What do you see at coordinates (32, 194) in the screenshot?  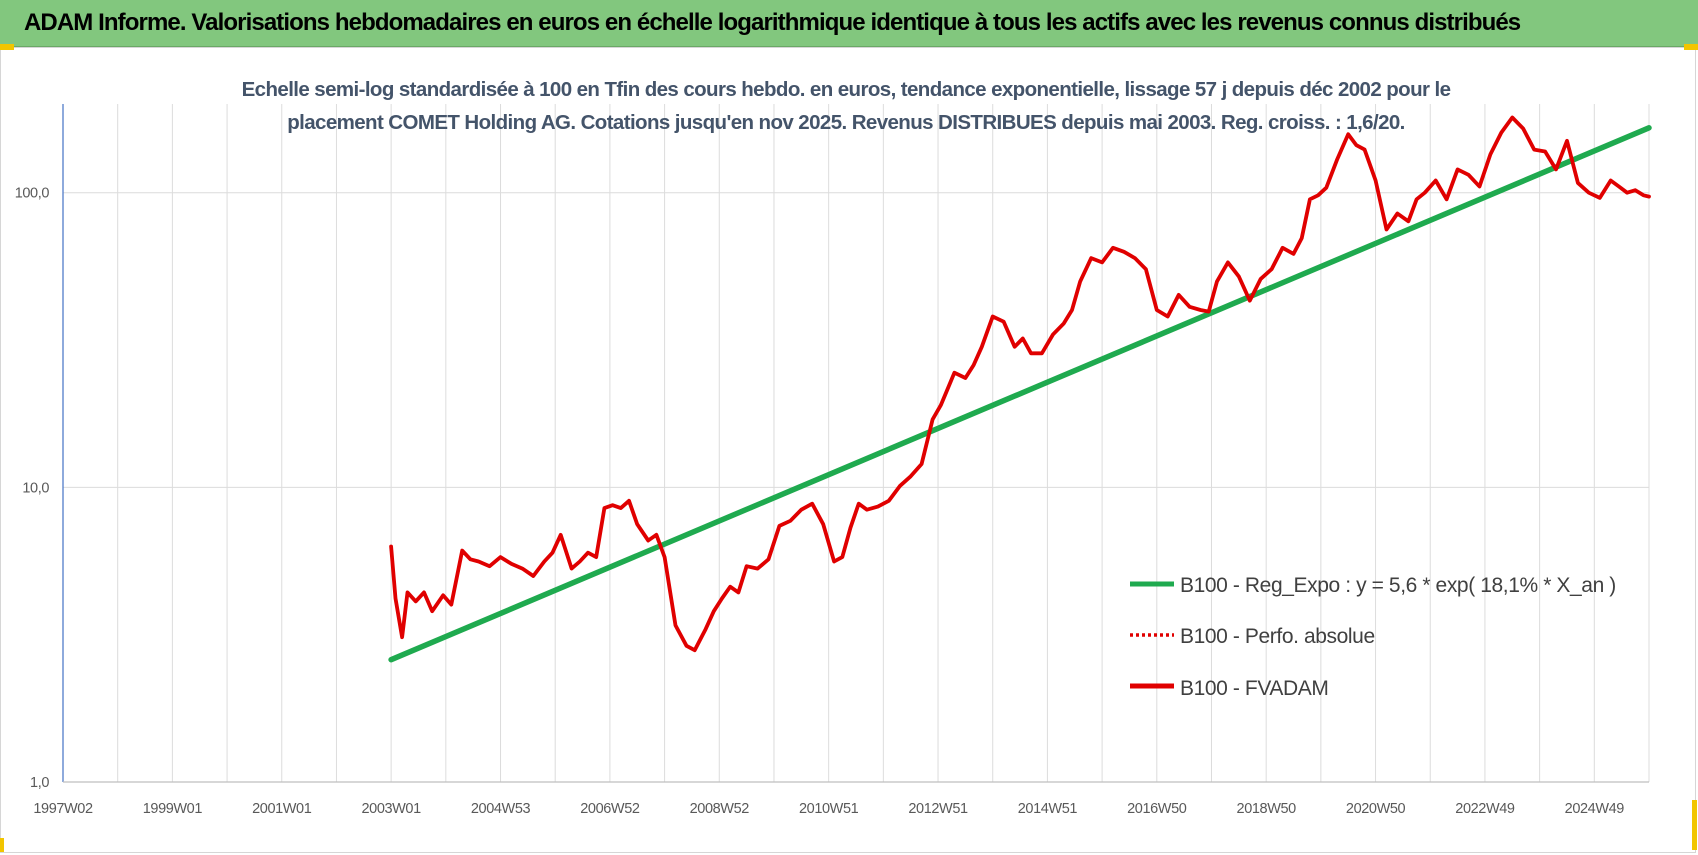 I see `y-tick-label: 100,0` at bounding box center [32, 194].